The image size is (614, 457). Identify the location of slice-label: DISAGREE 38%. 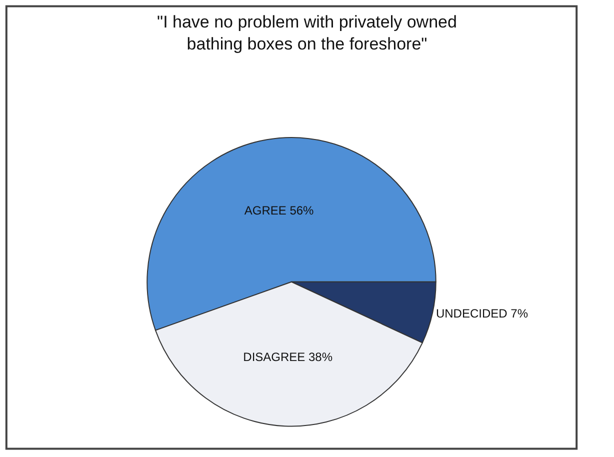
(288, 357).